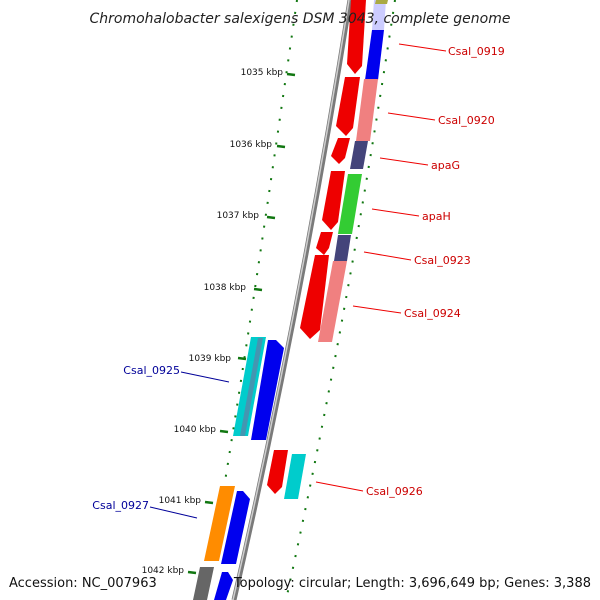 The image size is (600, 600). I want to click on reverse-strand-genes, so click(238, 468).